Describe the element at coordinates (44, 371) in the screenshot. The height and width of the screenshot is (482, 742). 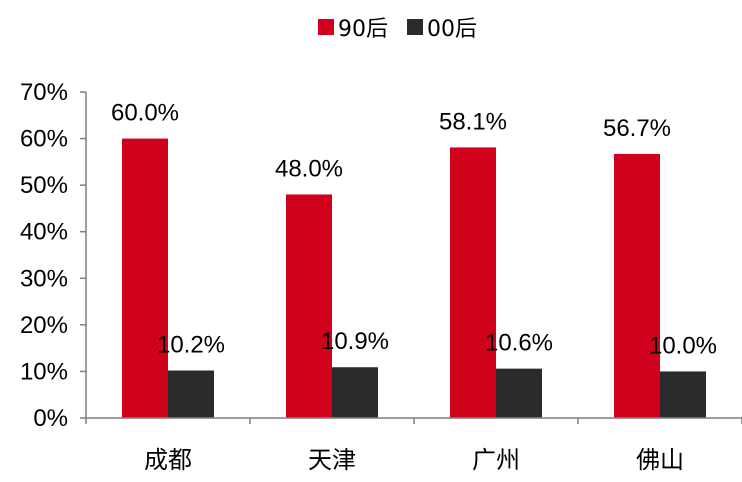
I see `y-tick-label: 10%` at that location.